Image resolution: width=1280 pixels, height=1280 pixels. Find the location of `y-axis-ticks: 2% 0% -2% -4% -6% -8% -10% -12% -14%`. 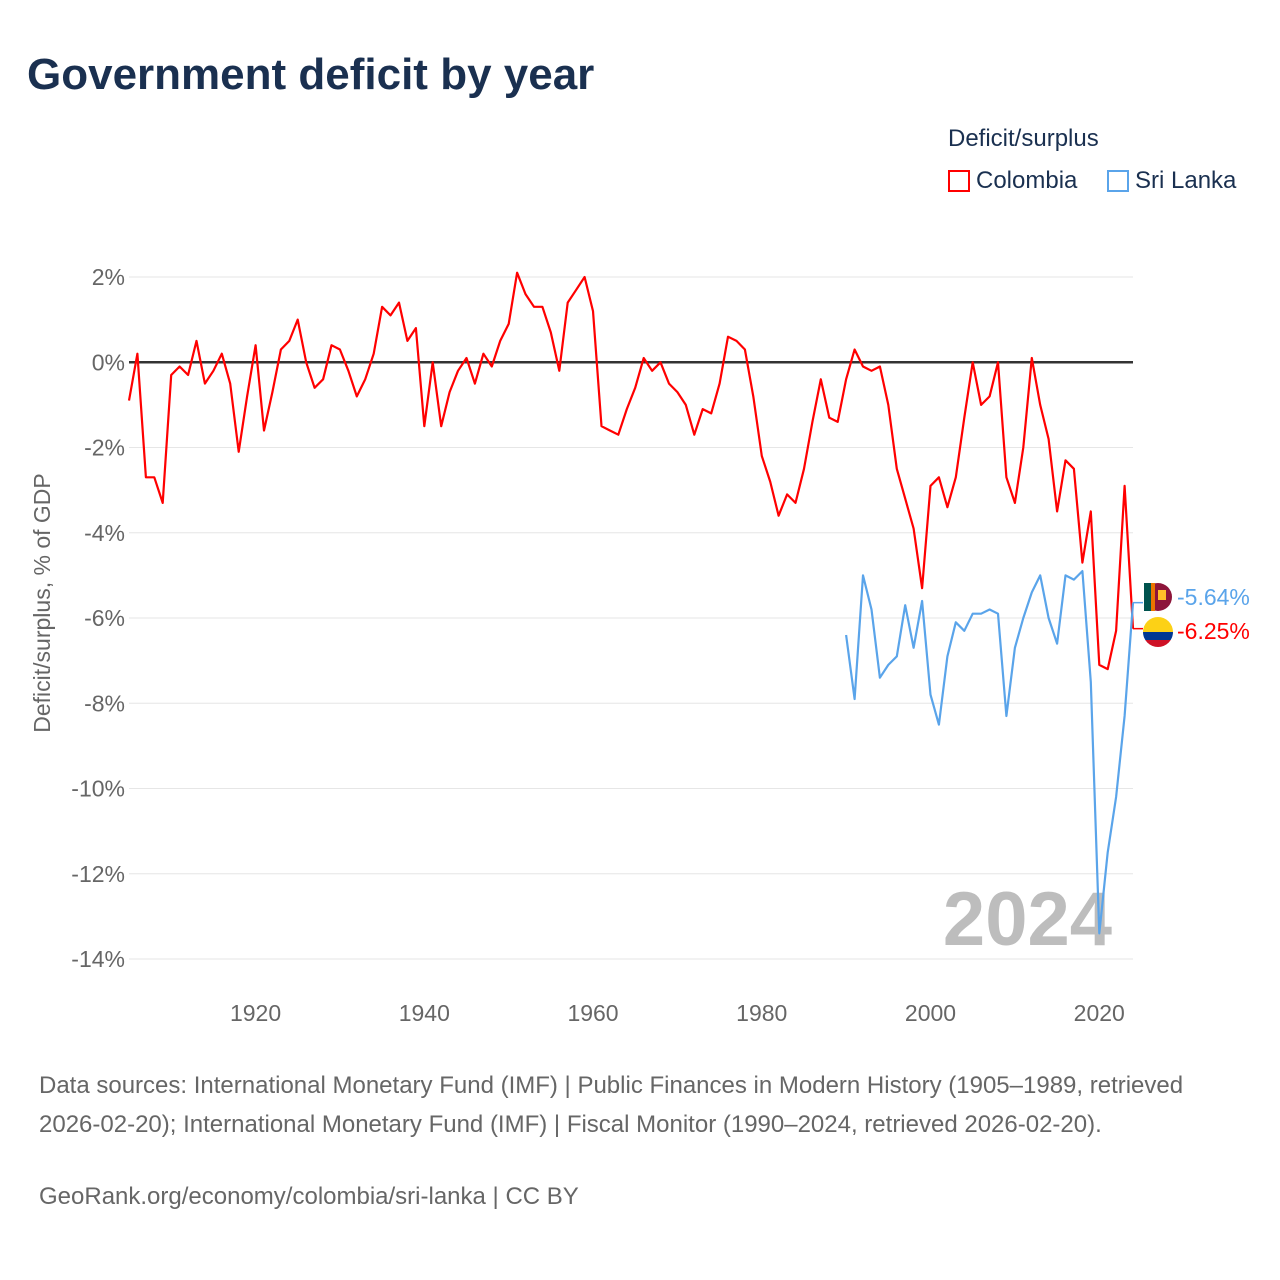

y-axis-ticks: 2% 0% -2% -4% -6% -8% -10% -12% -14% is located at coordinates (98, 618).